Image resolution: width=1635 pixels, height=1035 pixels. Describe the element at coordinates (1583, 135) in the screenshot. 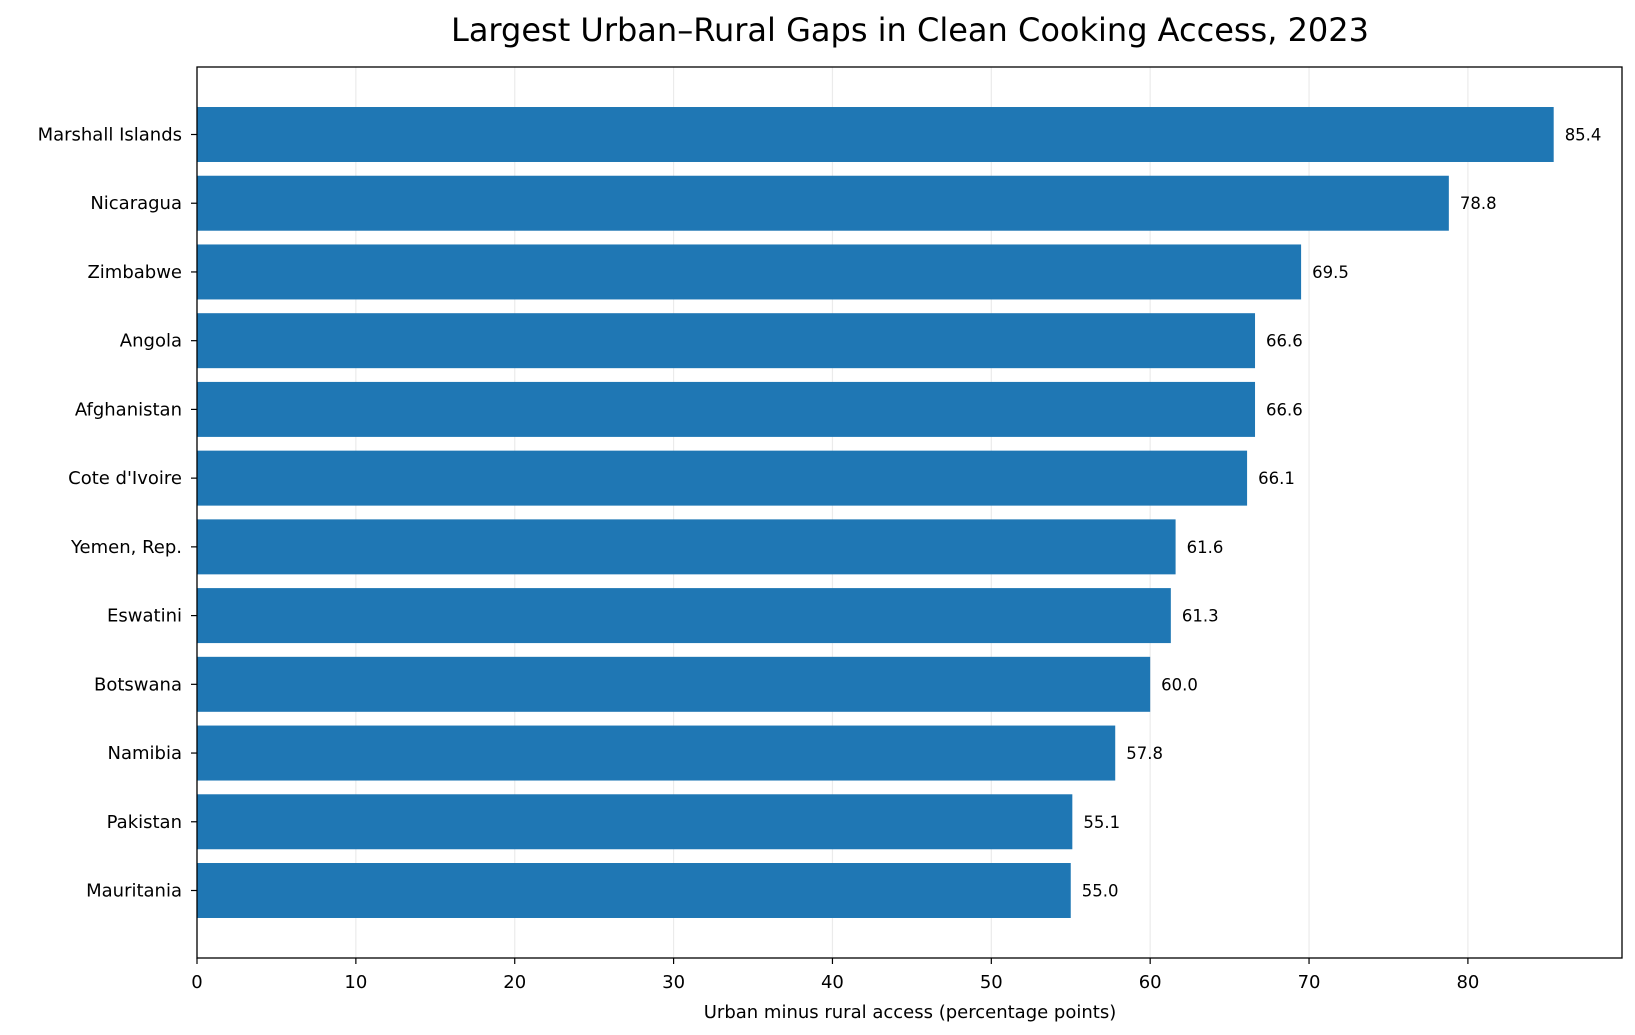

I see `bar-value-label: 85.4` at that location.